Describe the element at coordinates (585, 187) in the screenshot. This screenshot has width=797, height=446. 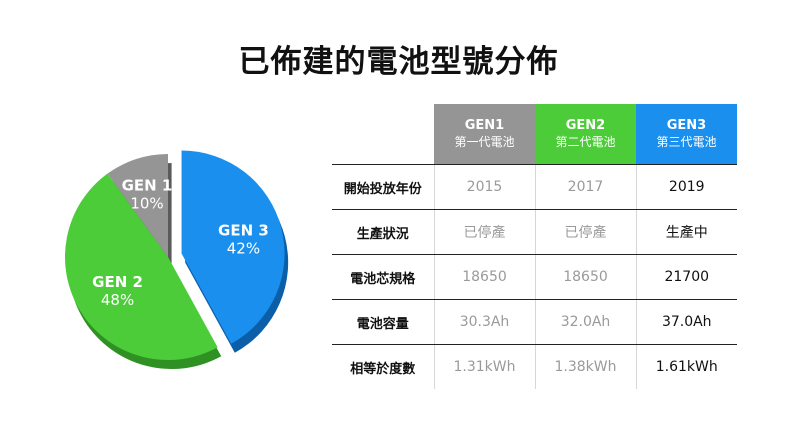
I see `table-cell: 2017` at that location.